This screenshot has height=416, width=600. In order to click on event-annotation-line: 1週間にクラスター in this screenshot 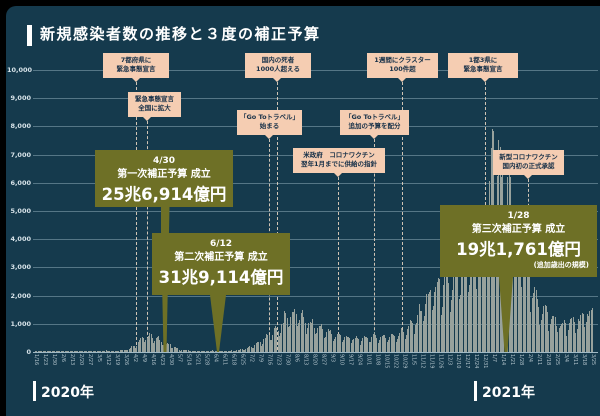, I will do `click(402, 60)`.